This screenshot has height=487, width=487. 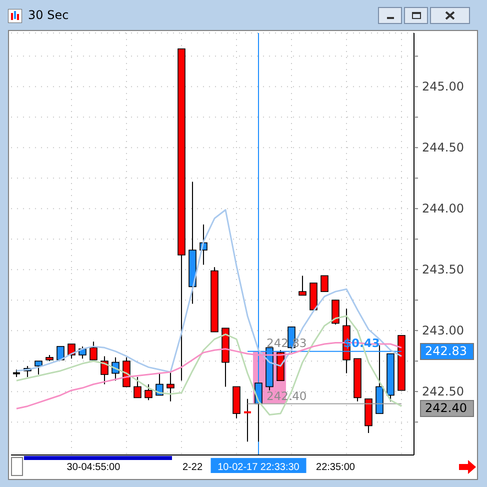 I want to click on y-tick-label: 242.50, so click(x=443, y=391).